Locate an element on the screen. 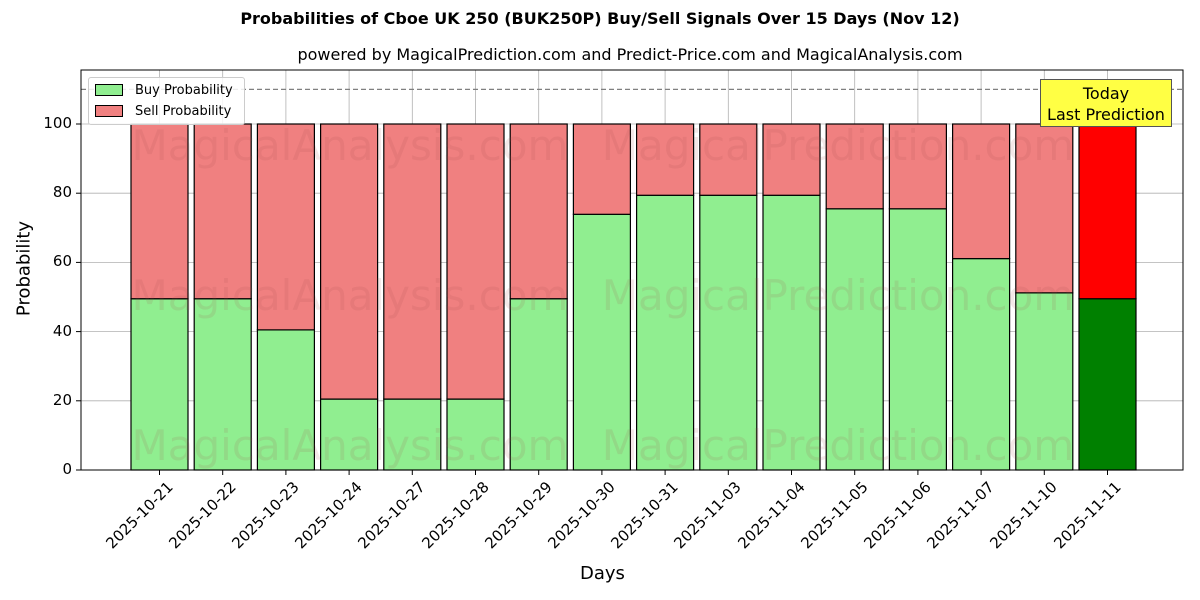 The height and width of the screenshot is (600, 1200). y-tick-label: 60 is located at coordinates (62, 261).